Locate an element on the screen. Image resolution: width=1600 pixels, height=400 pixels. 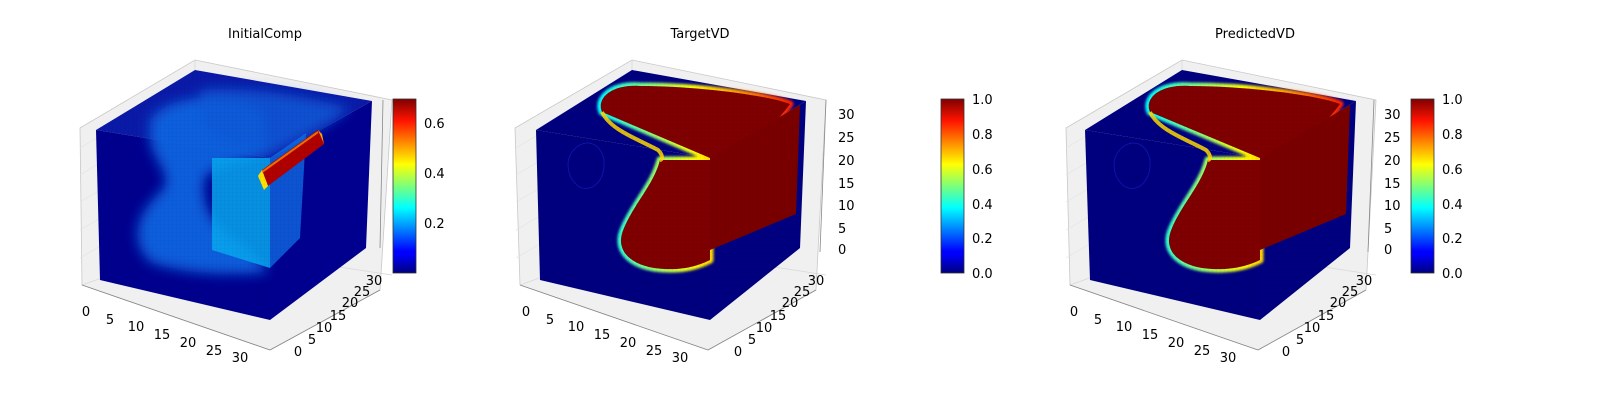
colorbar: 0.6 0.4 0.2 is located at coordinates (418, 186).